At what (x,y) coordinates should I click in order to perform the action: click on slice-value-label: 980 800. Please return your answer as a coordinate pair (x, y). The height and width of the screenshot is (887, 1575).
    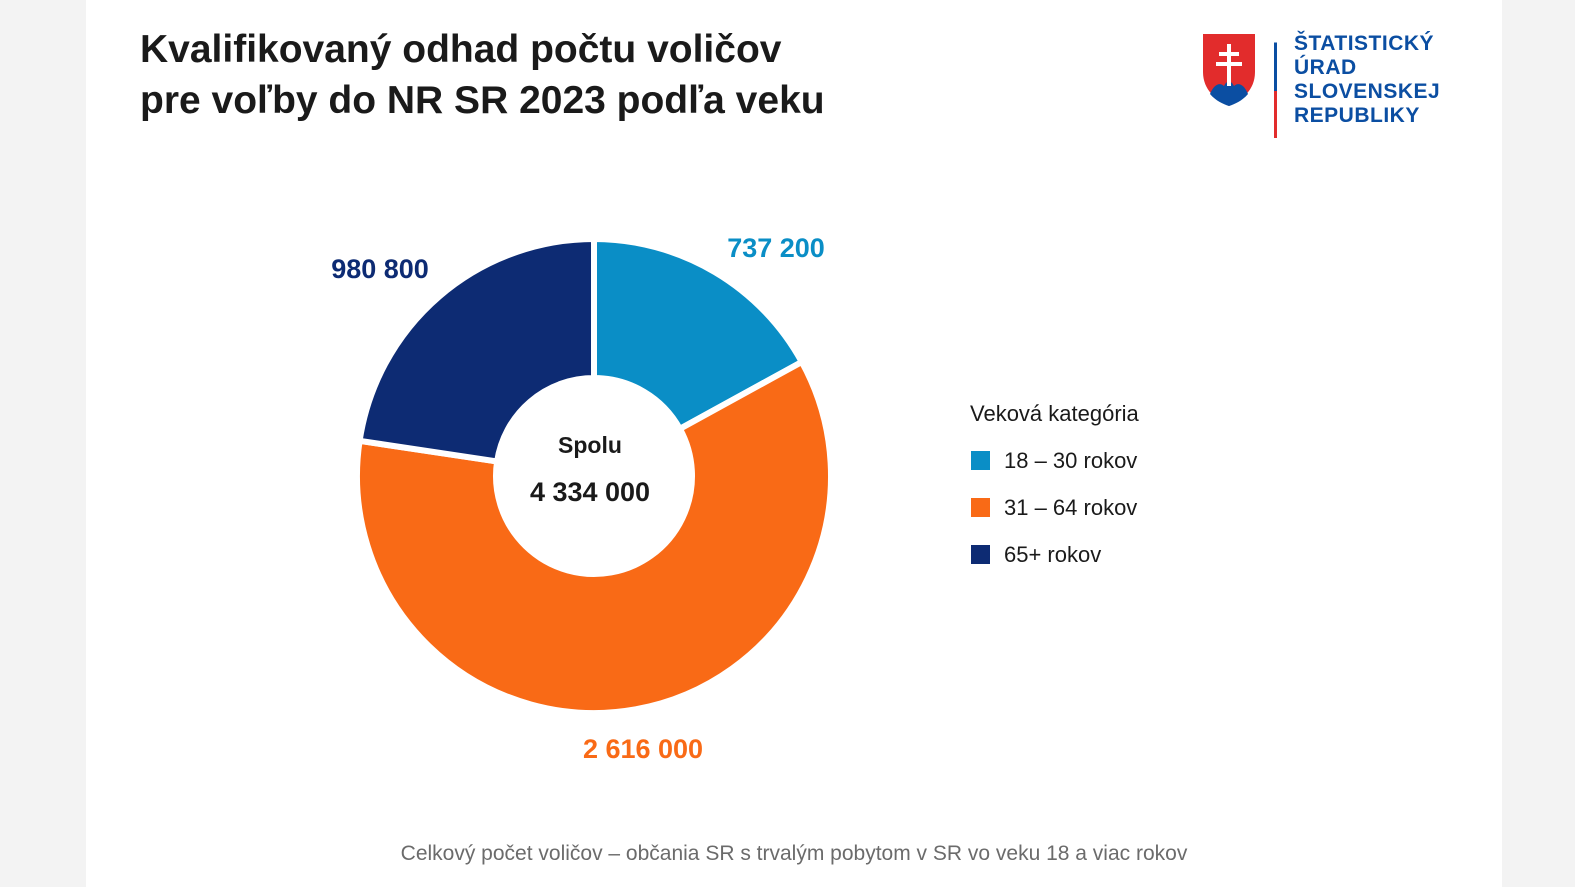
    Looking at the image, I should click on (380, 269).